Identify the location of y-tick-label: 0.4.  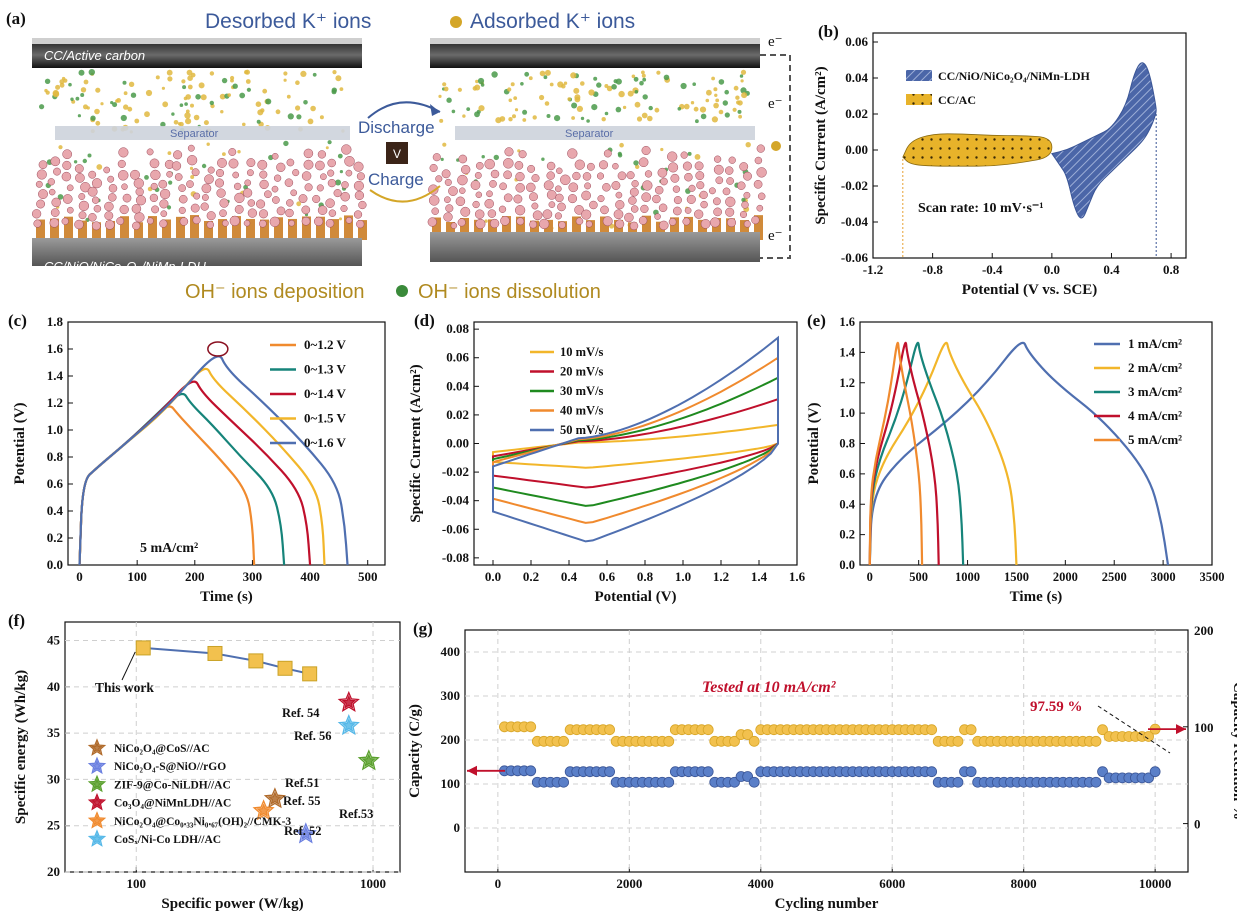
(55, 510).